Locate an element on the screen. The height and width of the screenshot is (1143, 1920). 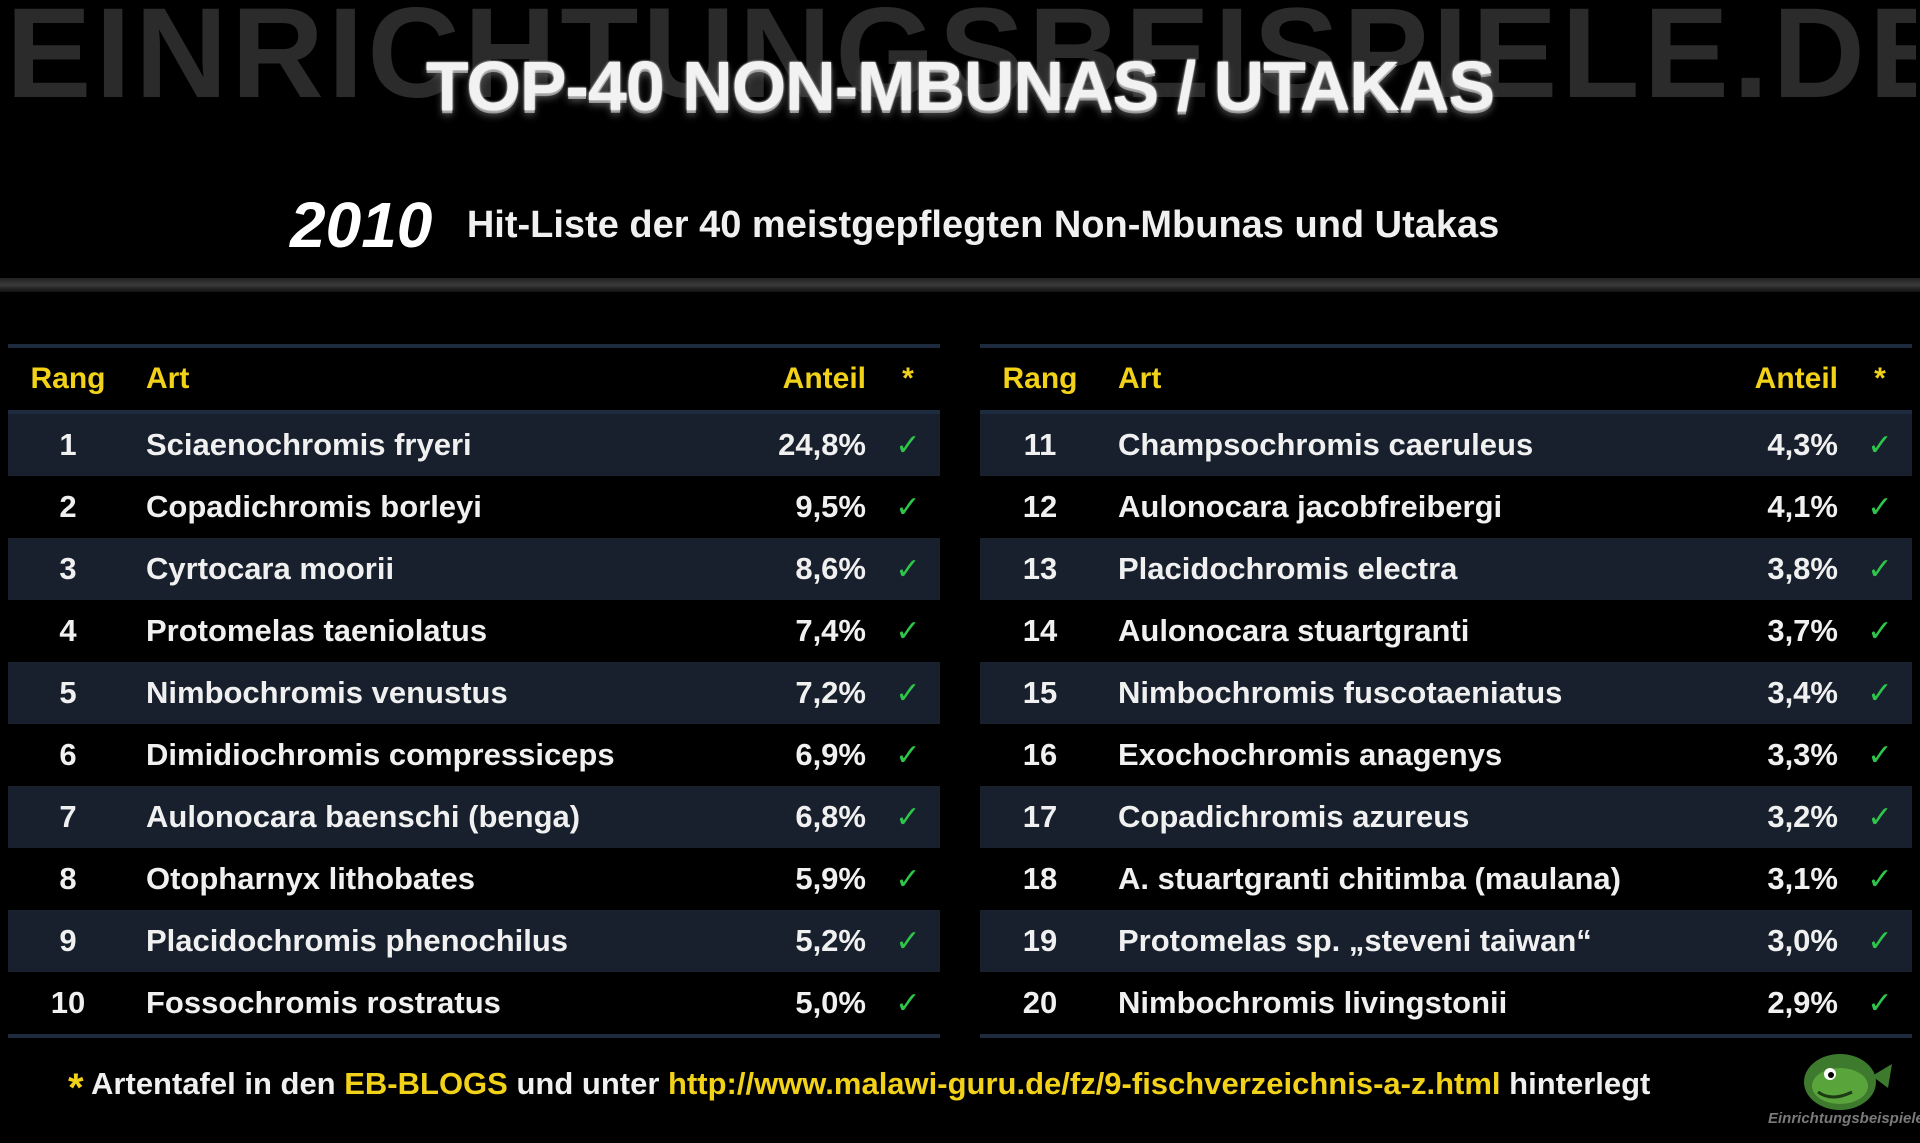
share-cell: 5,0% is located at coordinates (830, 1002).